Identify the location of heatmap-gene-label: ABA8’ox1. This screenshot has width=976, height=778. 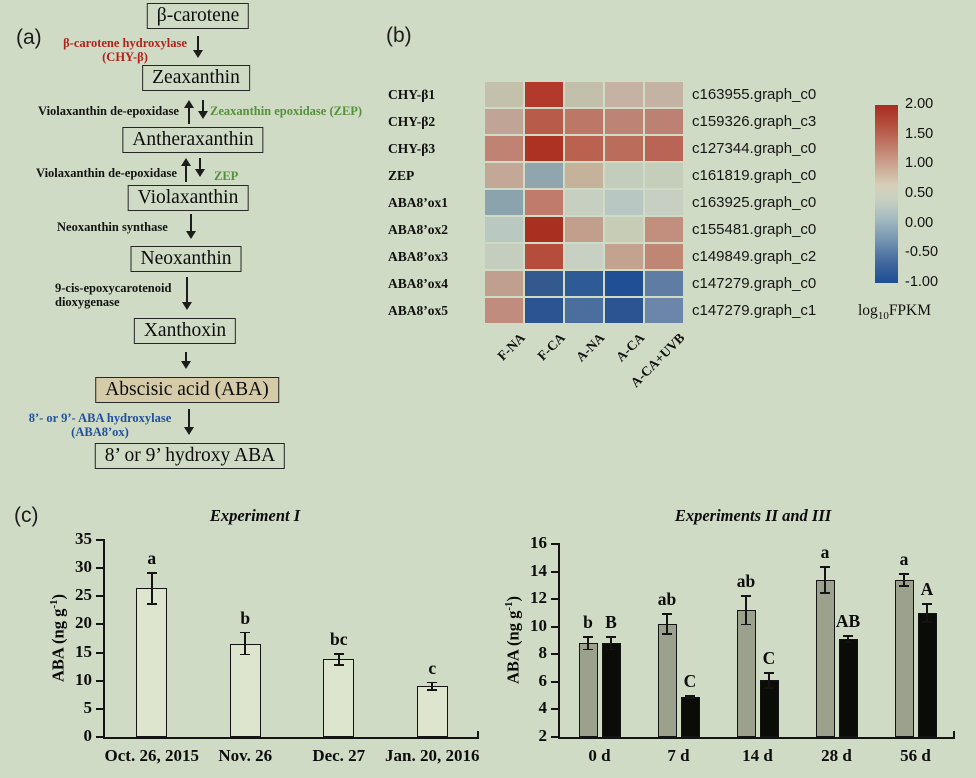
(418, 202).